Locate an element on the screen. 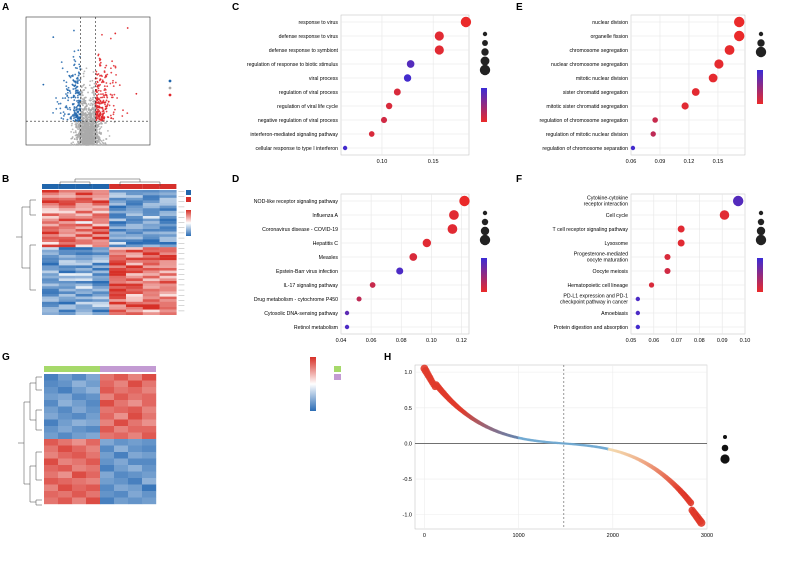 Image resolution: width=791 pixels, height=565 pixels. term-label: regulation of chromosome separation is located at coordinates (585, 149).